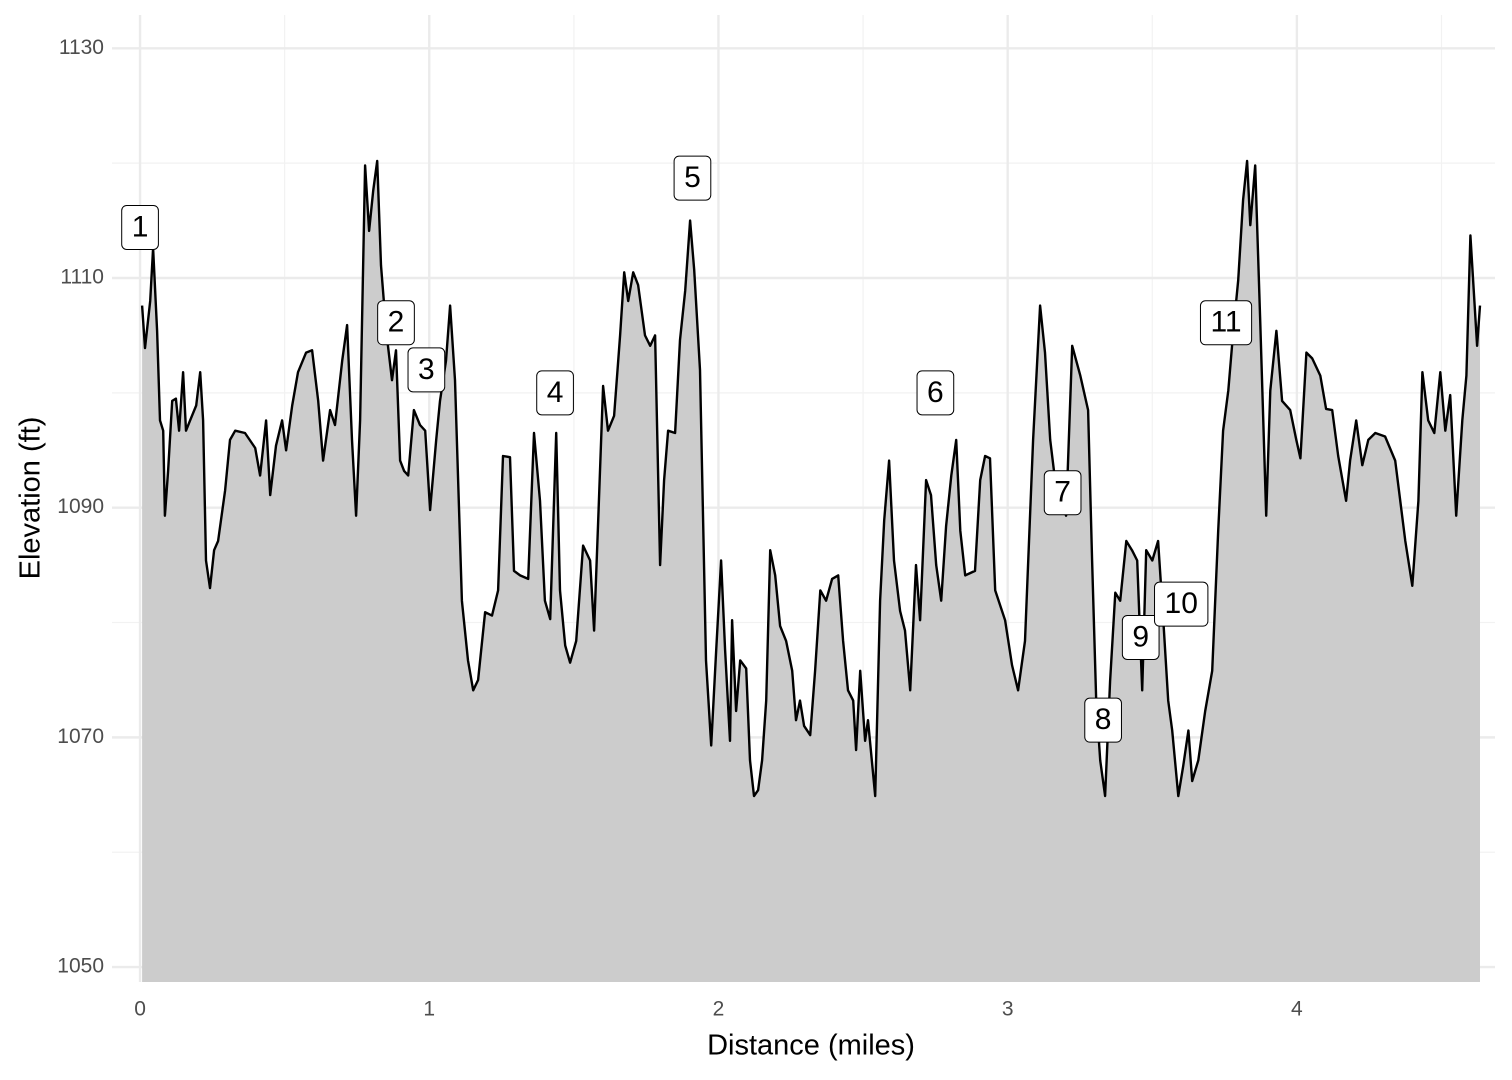 This screenshot has height=1080, width=1512. Describe the element at coordinates (811, 1046) in the screenshot. I see `x-axis-title: Distance (miles)` at that location.